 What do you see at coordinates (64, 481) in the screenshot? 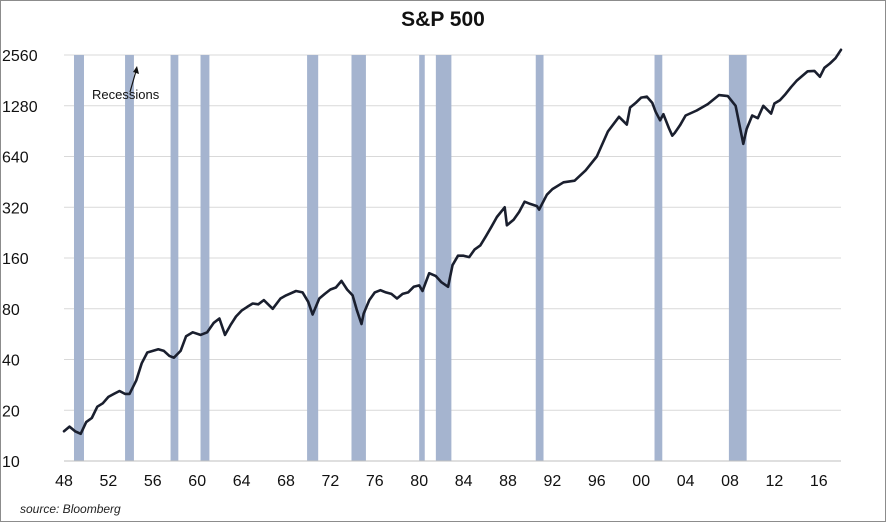
I see `x-tick-label: 48` at bounding box center [64, 481].